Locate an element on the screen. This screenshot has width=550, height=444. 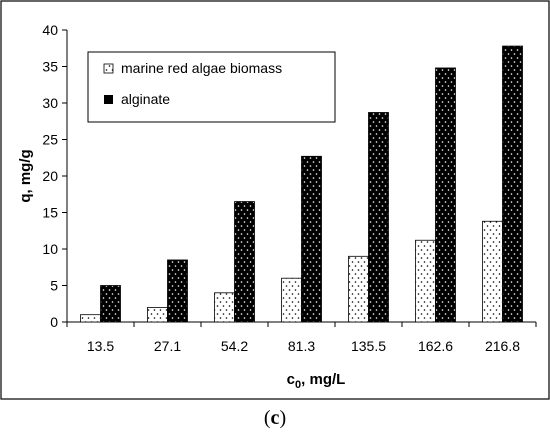
y-tick-label: 20 is located at coordinates (50, 176).